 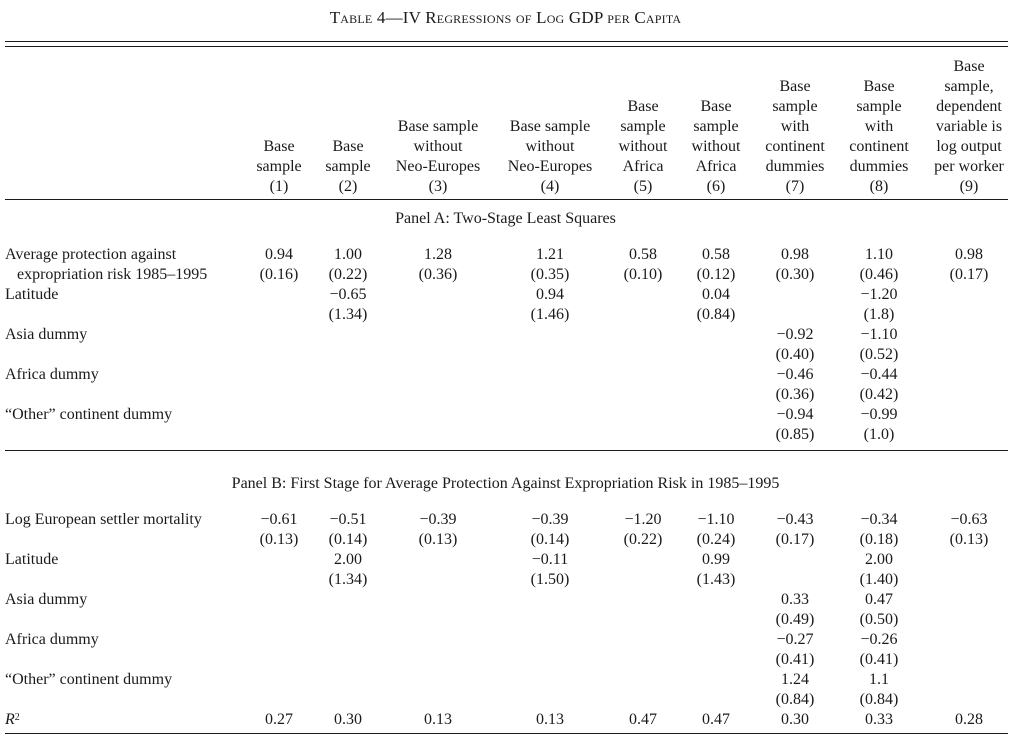 I want to click on standard-error-cell: (0.16), so click(x=279, y=274).